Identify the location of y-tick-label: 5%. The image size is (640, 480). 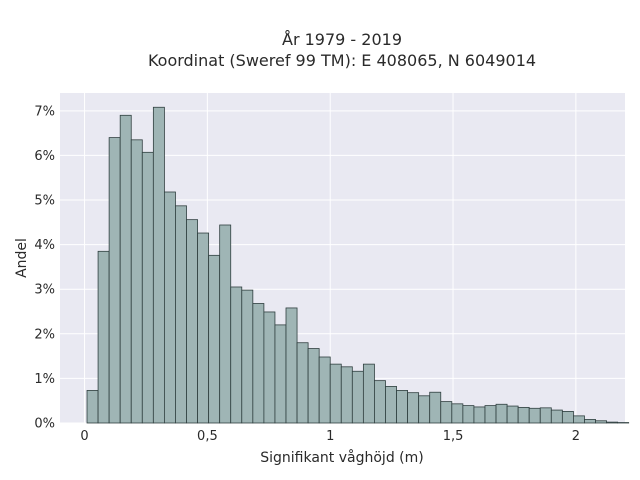
(44, 201).